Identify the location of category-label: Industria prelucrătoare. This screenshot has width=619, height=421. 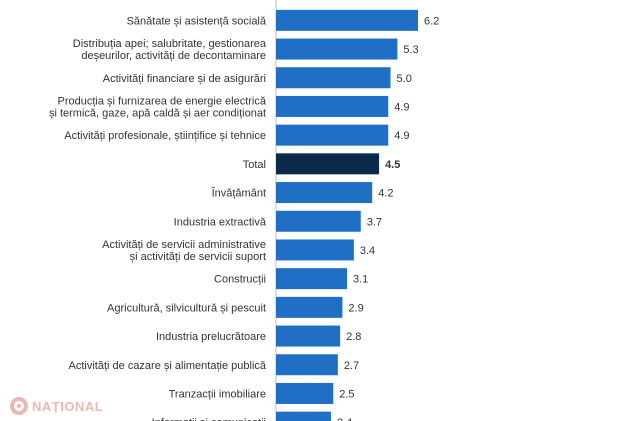
(211, 337).